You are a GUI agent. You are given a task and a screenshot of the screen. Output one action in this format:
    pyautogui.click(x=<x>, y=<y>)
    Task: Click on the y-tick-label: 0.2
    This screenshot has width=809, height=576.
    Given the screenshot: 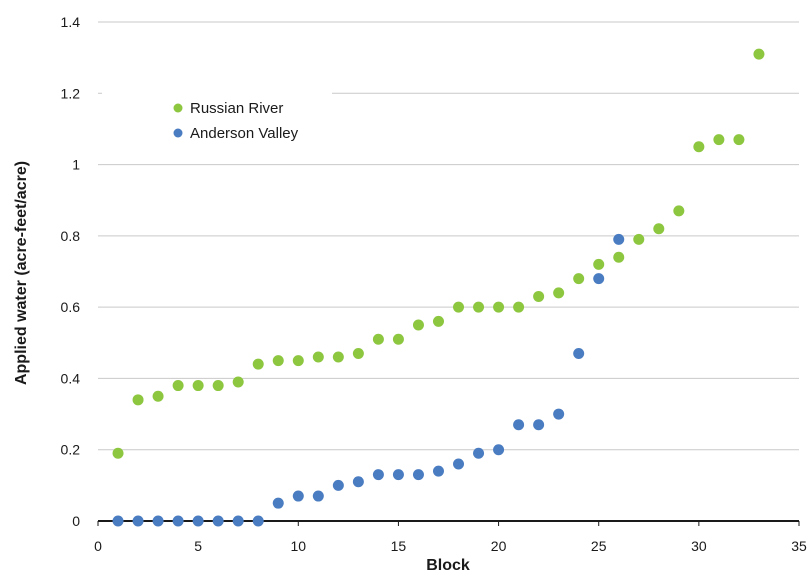 What is the action you would take?
    pyautogui.click(x=71, y=450)
    